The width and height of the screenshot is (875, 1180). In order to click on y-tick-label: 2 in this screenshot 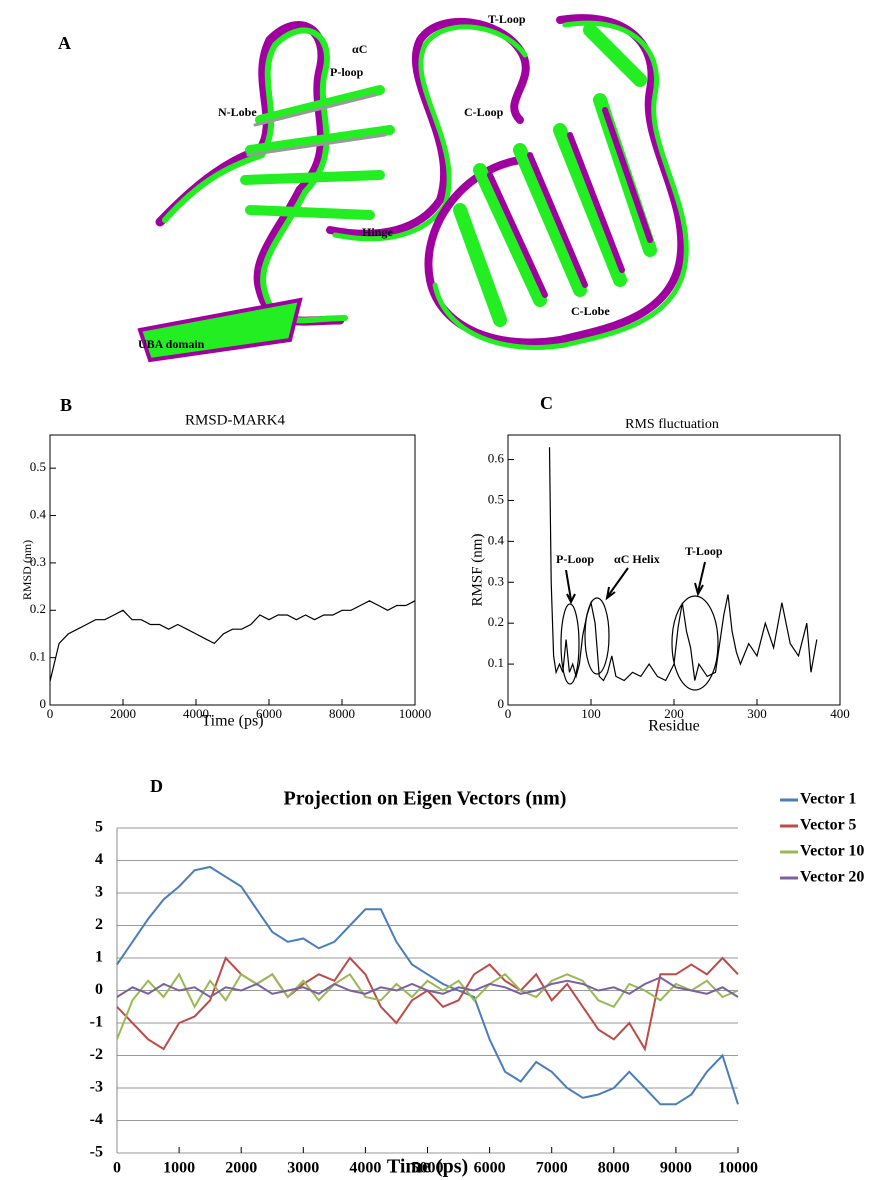, I will do `click(99, 924)`.